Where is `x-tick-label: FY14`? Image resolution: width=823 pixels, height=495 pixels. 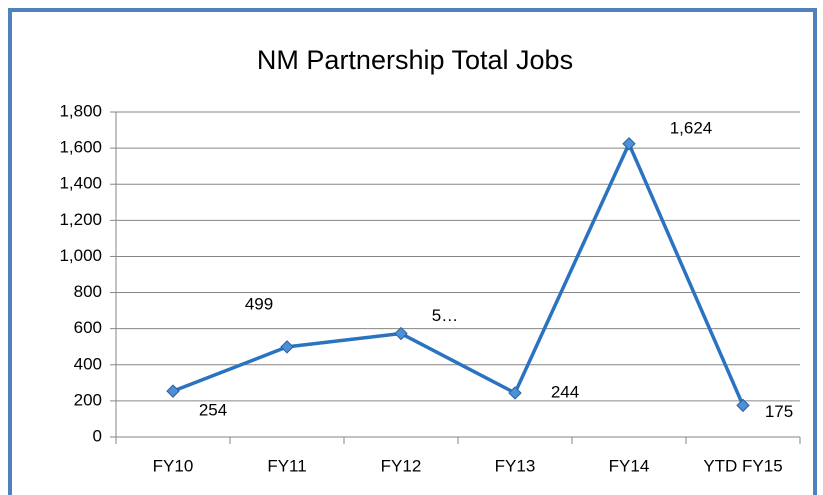
x-tick-label: FY14 is located at coordinates (629, 465).